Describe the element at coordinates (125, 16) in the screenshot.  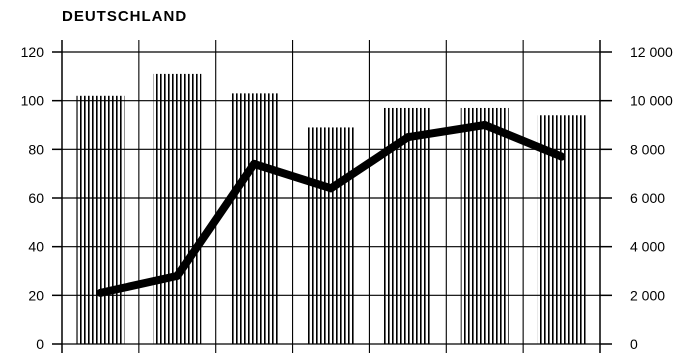
I see `chart-title: DEUTSCHLAND` at that location.